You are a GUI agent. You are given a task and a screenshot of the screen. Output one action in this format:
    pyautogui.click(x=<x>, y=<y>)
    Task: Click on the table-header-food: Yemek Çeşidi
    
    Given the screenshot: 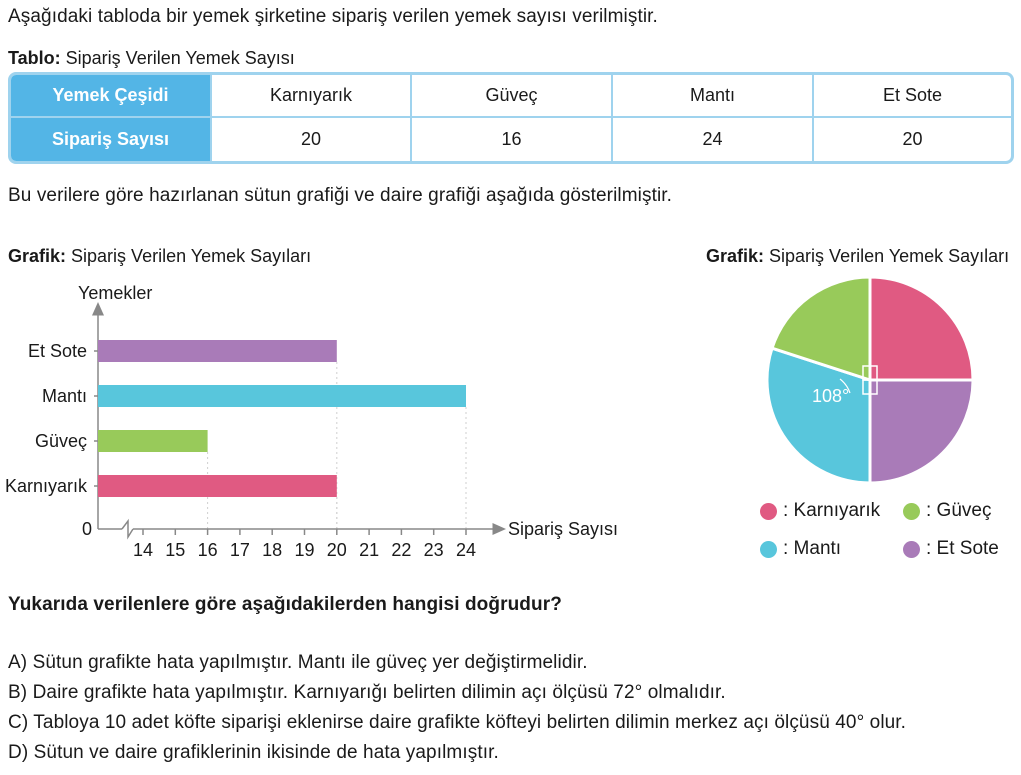 What is the action you would take?
    pyautogui.click(x=111, y=96)
    